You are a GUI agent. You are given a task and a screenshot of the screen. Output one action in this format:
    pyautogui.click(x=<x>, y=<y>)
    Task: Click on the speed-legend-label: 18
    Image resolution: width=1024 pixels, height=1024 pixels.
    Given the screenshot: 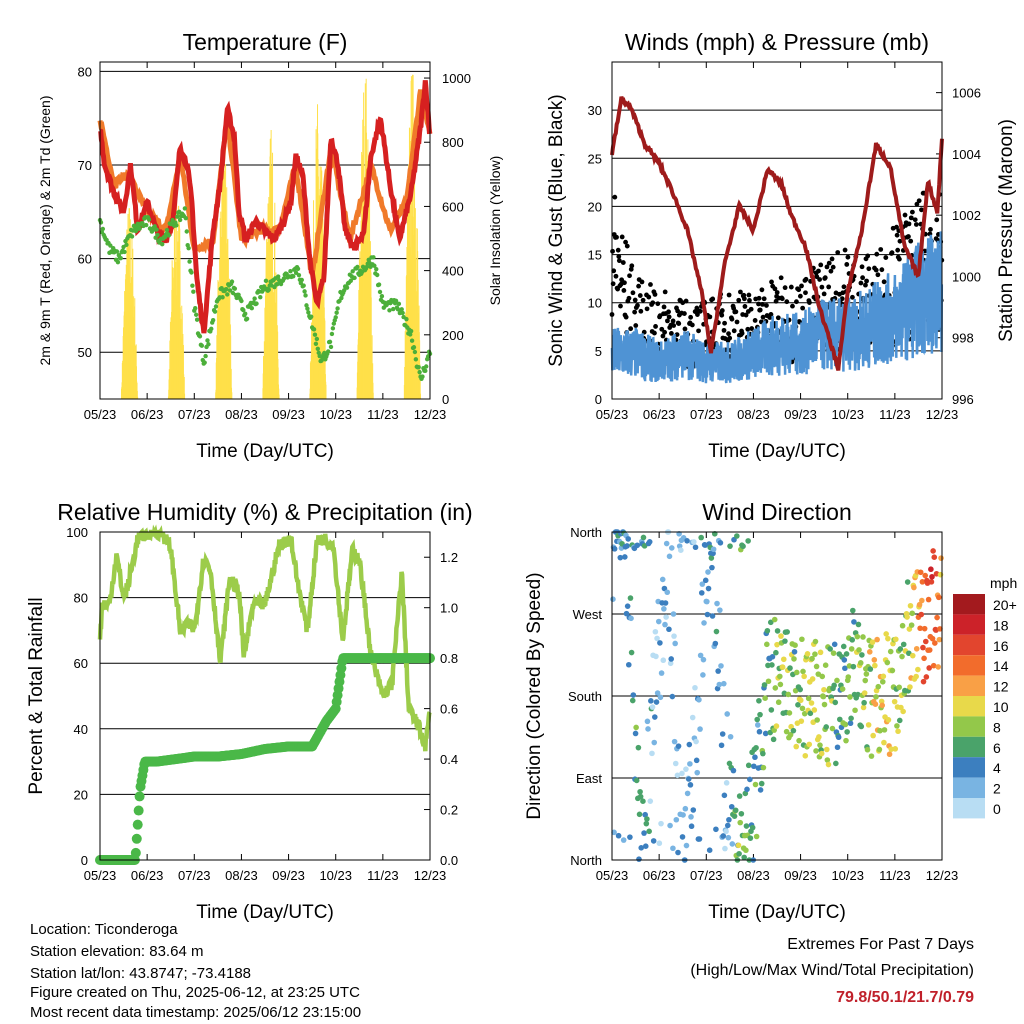 What is the action you would take?
    pyautogui.click(x=1001, y=625)
    